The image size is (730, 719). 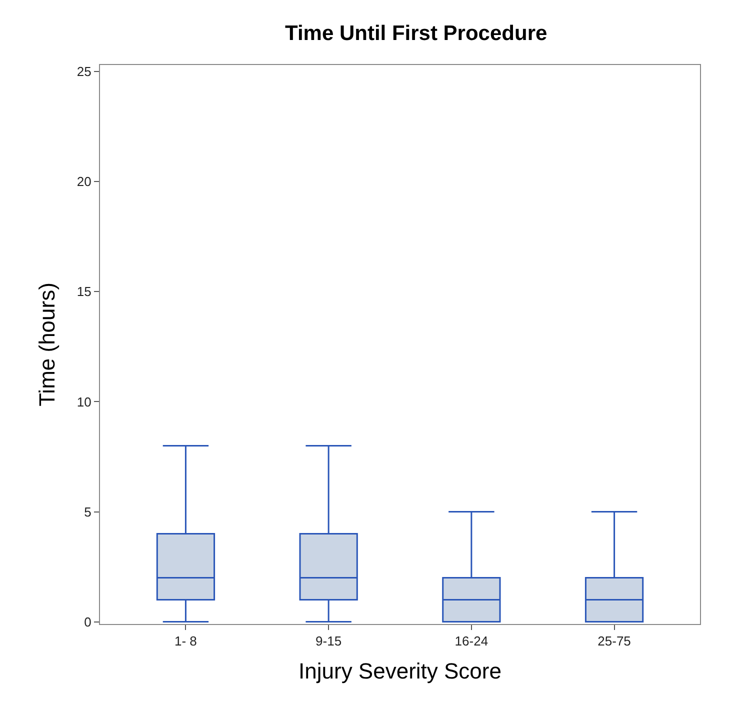 What do you see at coordinates (84, 182) in the screenshot?
I see `y-tick-label: 20` at bounding box center [84, 182].